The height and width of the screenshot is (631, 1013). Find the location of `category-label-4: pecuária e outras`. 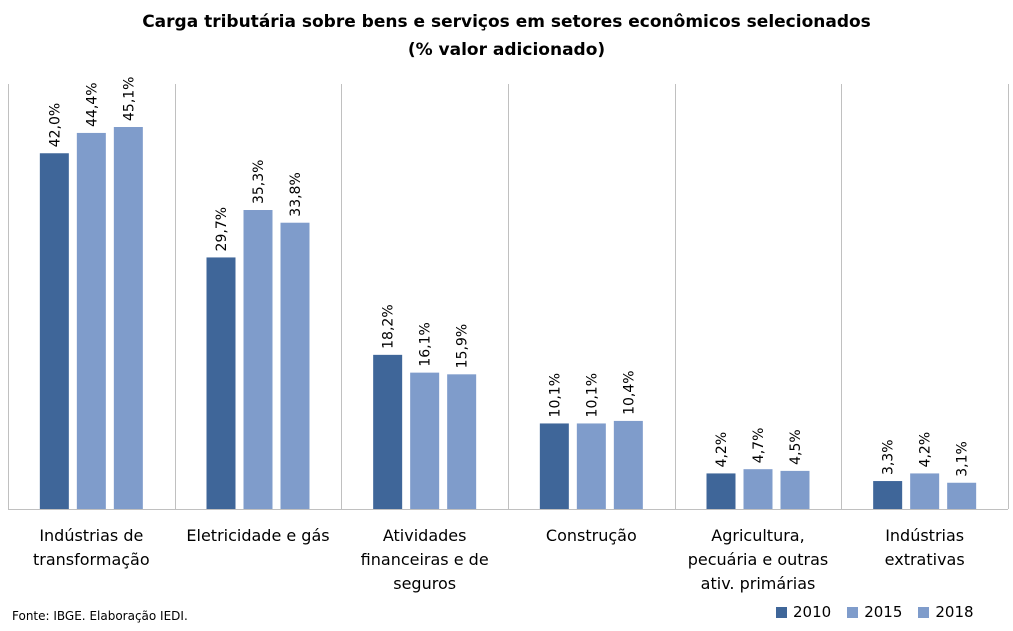

category-label-4: pecuária e outras is located at coordinates (758, 559).